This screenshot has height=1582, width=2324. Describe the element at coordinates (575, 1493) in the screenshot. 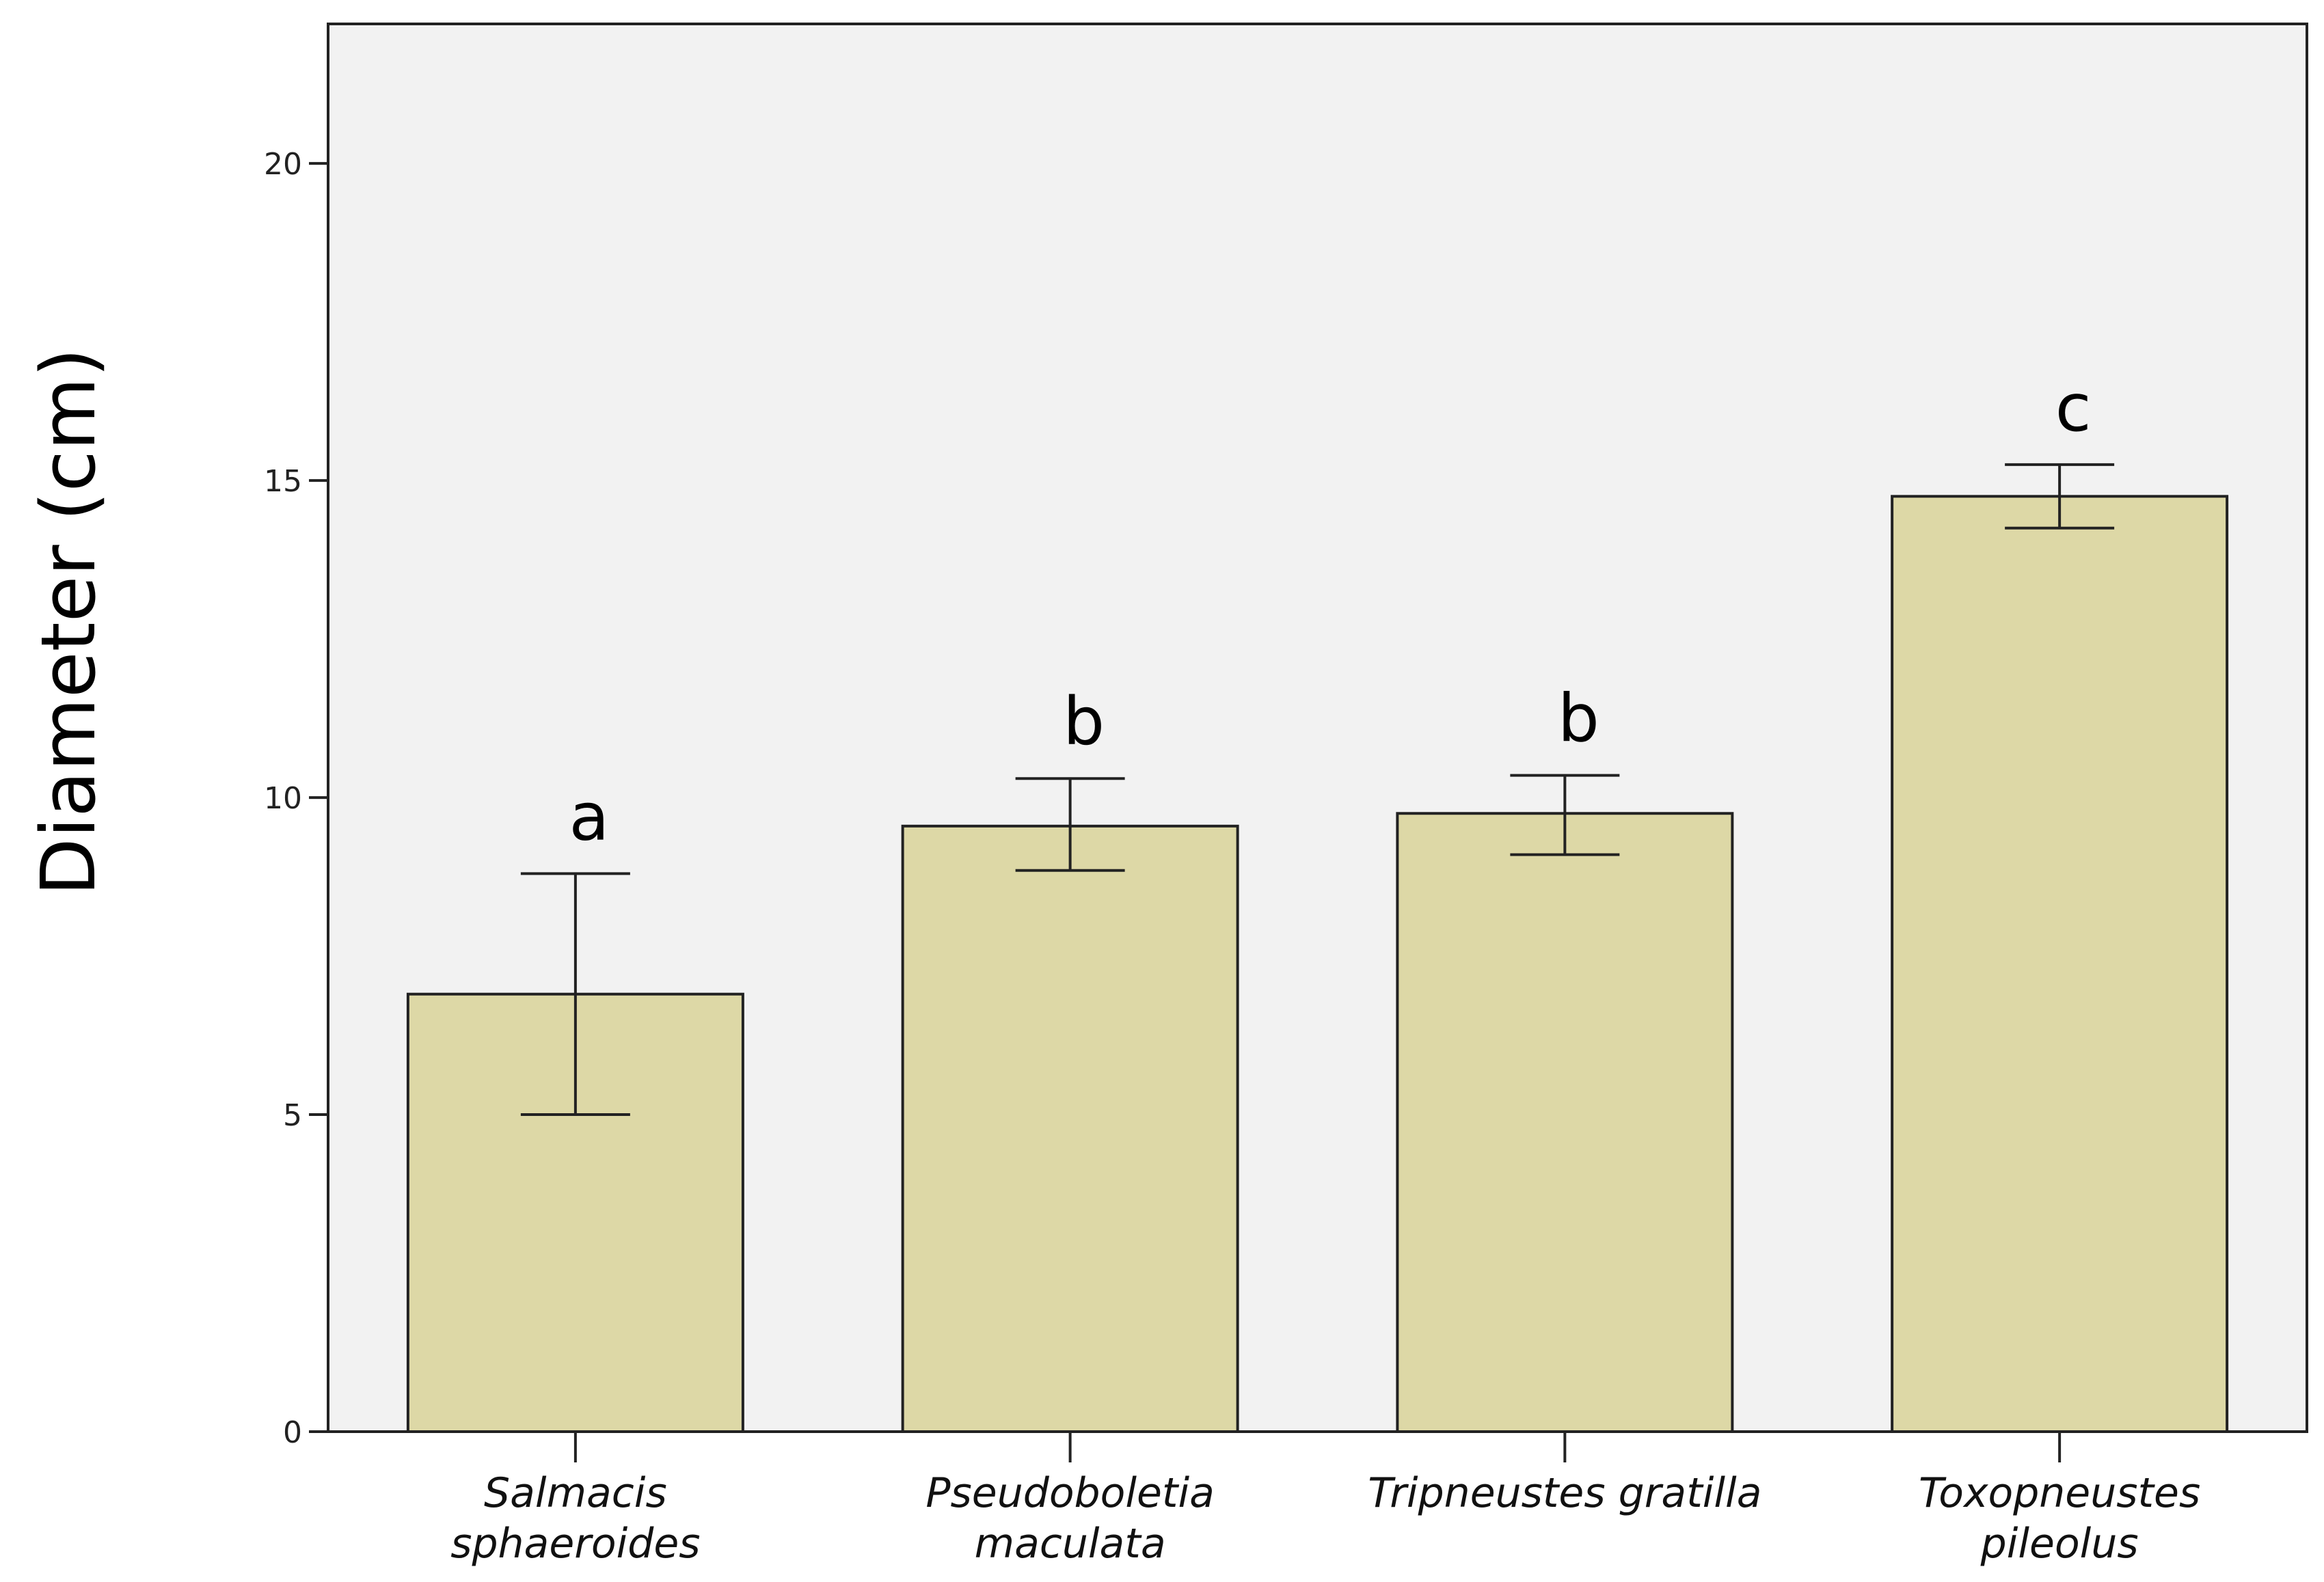

I see `x-tick-label-line: Salmacis` at that location.